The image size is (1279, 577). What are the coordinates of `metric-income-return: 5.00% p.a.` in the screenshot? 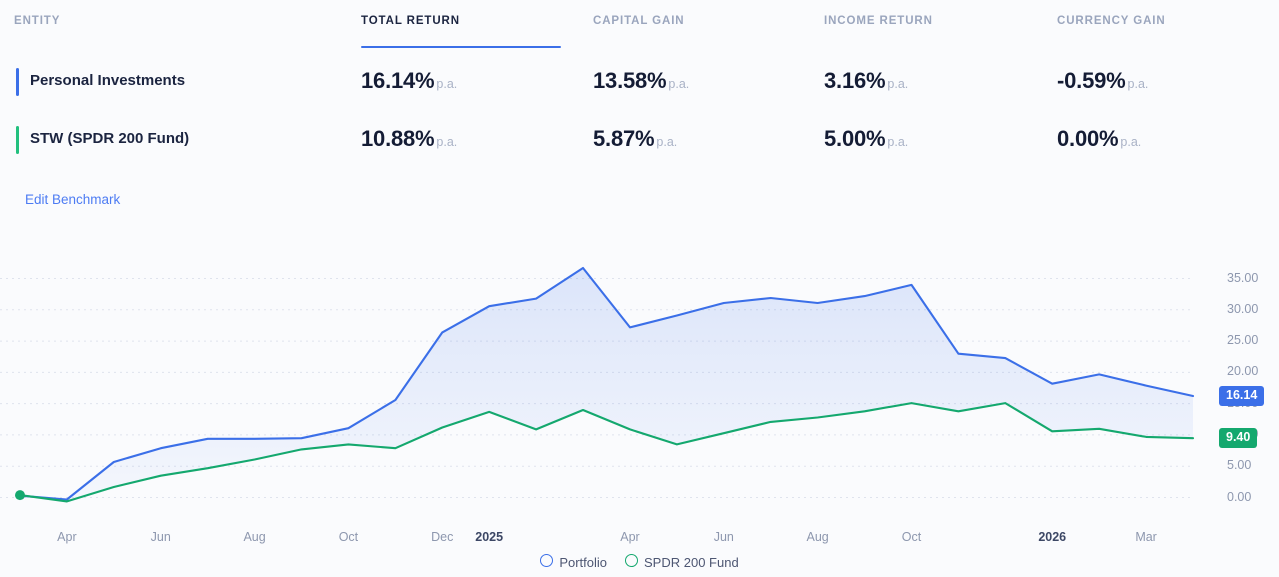 It's located at (866, 140).